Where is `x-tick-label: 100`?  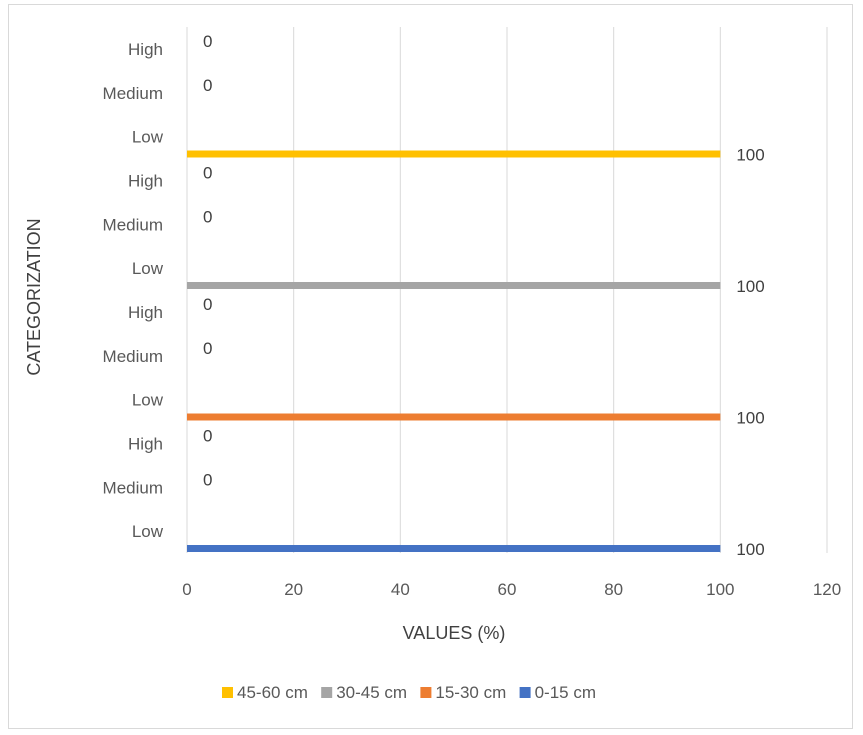 x-tick-label: 100 is located at coordinates (720, 589).